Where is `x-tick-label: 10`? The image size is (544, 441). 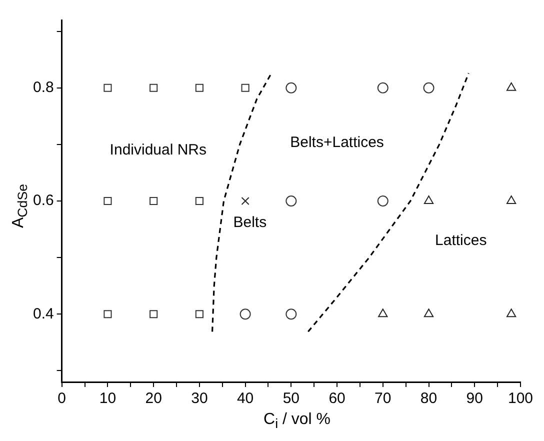 x-tick-label: 10 is located at coordinates (107, 399).